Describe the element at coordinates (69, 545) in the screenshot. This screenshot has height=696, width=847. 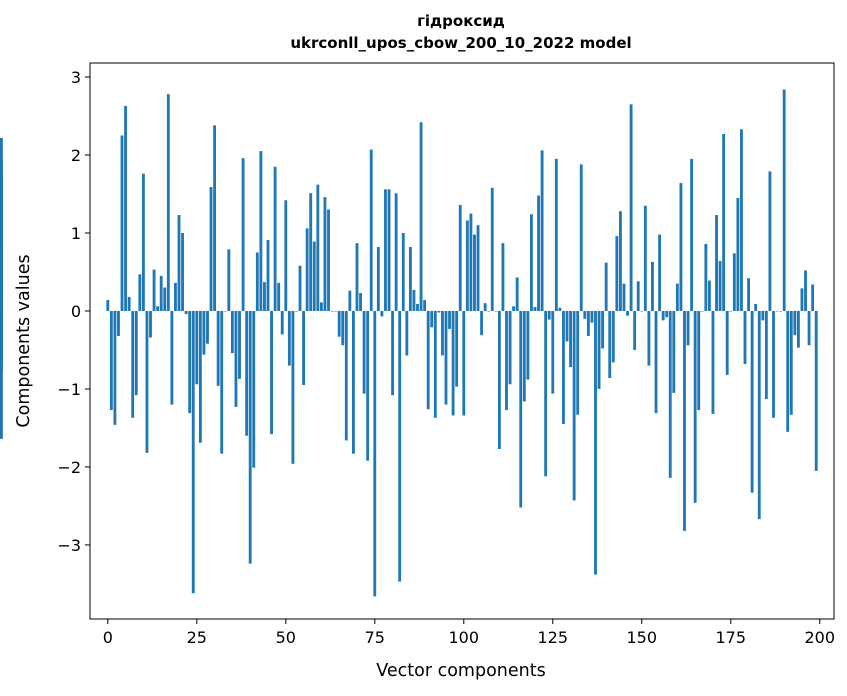
I see `y-tick-label: −3` at that location.